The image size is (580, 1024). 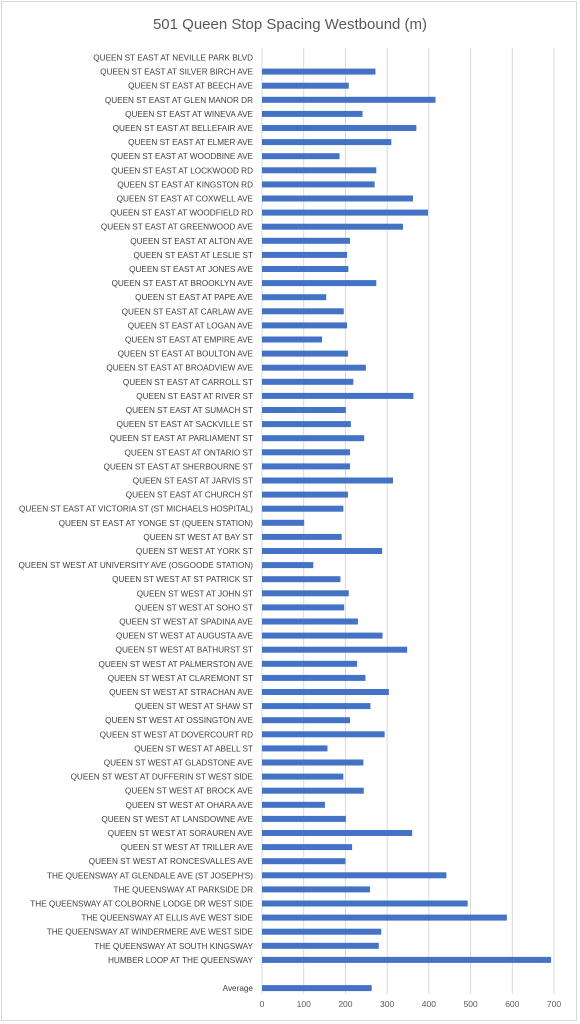 I want to click on category-label: QUEEN ST EAST AT LOCKWOOD RD, so click(x=182, y=170).